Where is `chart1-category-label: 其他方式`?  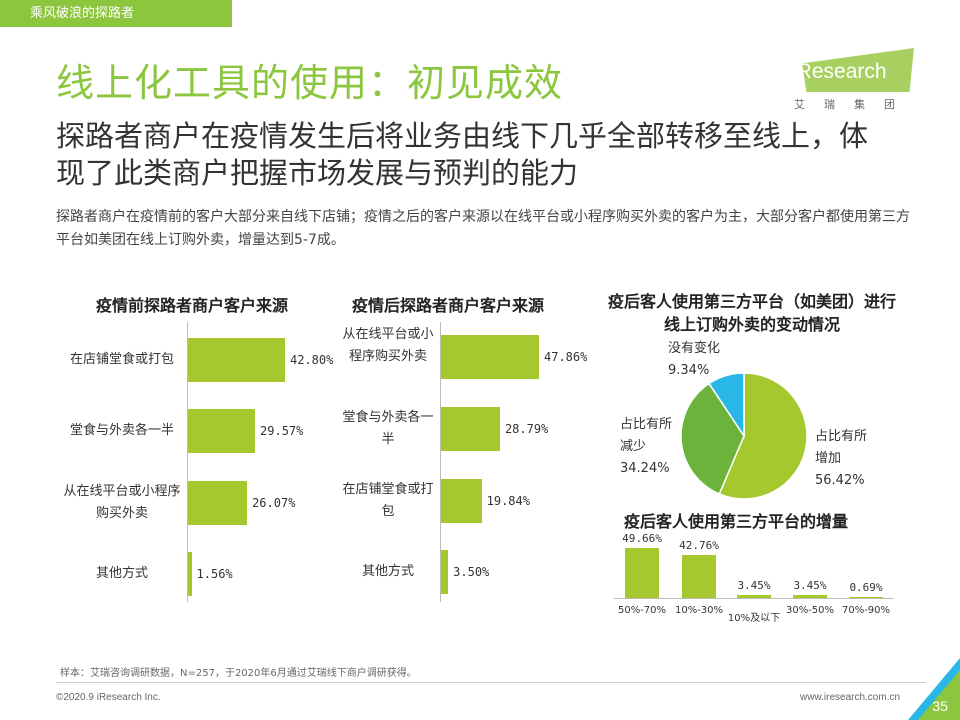 chart1-category-label: 其他方式 is located at coordinates (121, 573).